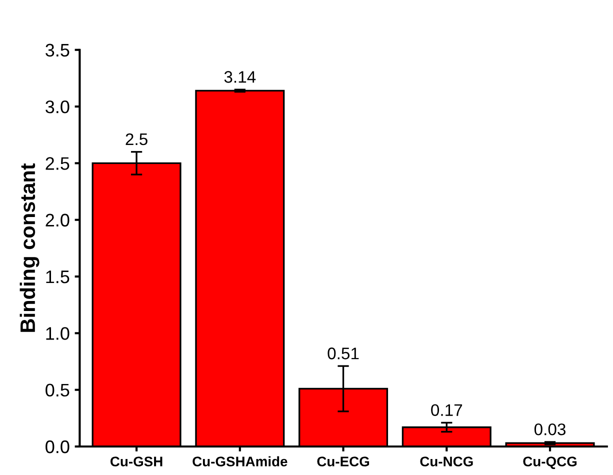 Image resolution: width=613 pixels, height=475 pixels. I want to click on y-tick-label: 0.0, so click(58, 447).